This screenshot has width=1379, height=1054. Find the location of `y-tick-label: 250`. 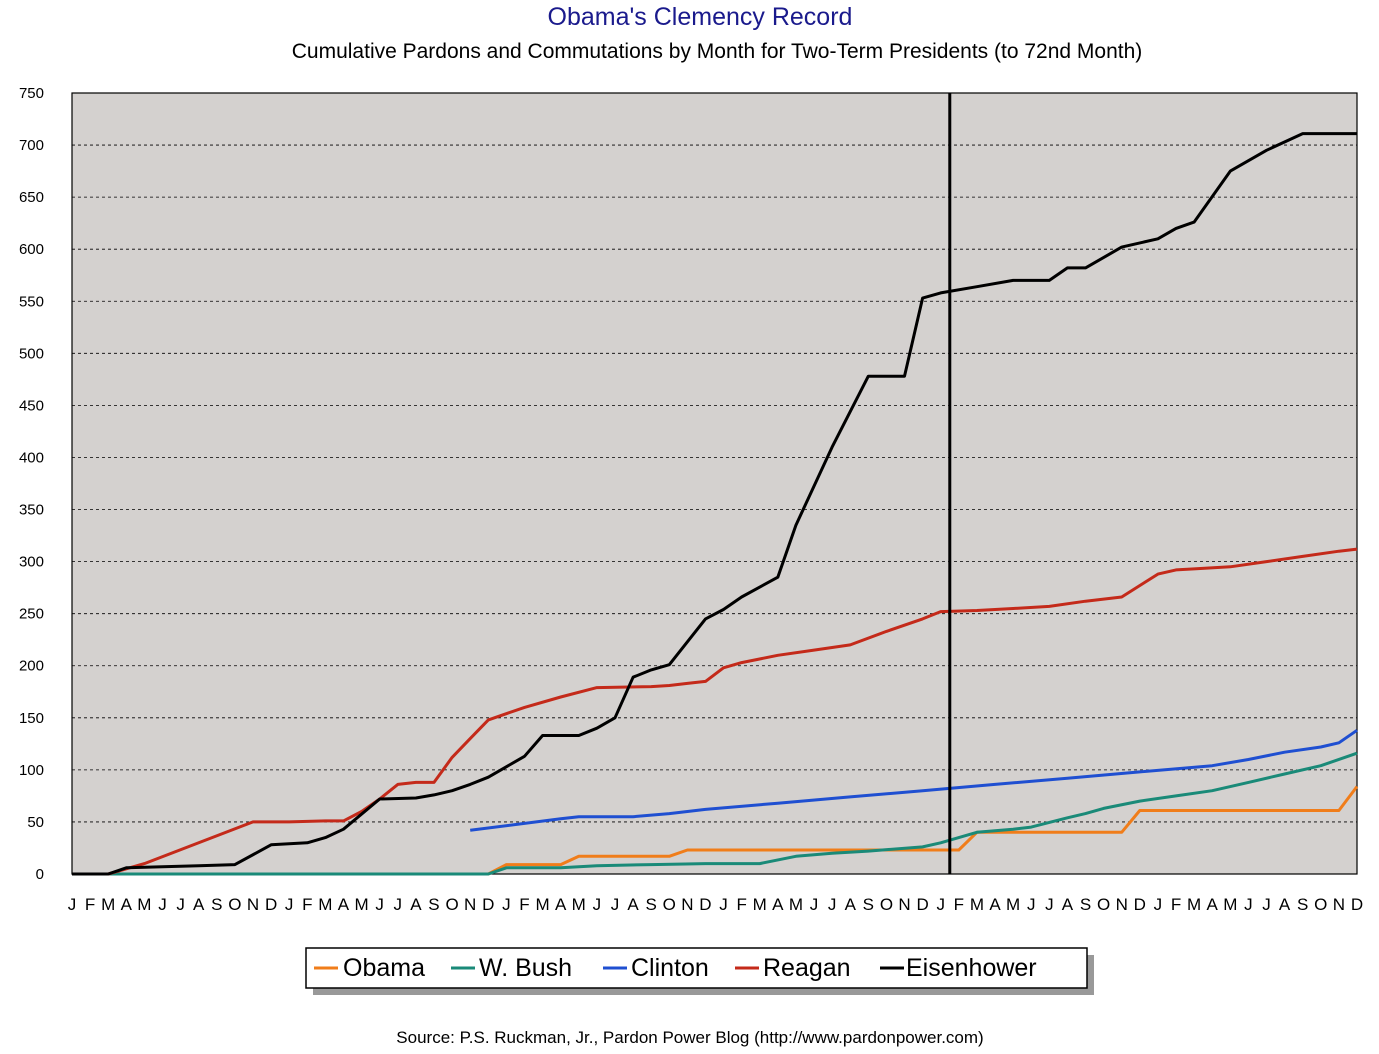

y-tick-label: 250 is located at coordinates (31, 614).